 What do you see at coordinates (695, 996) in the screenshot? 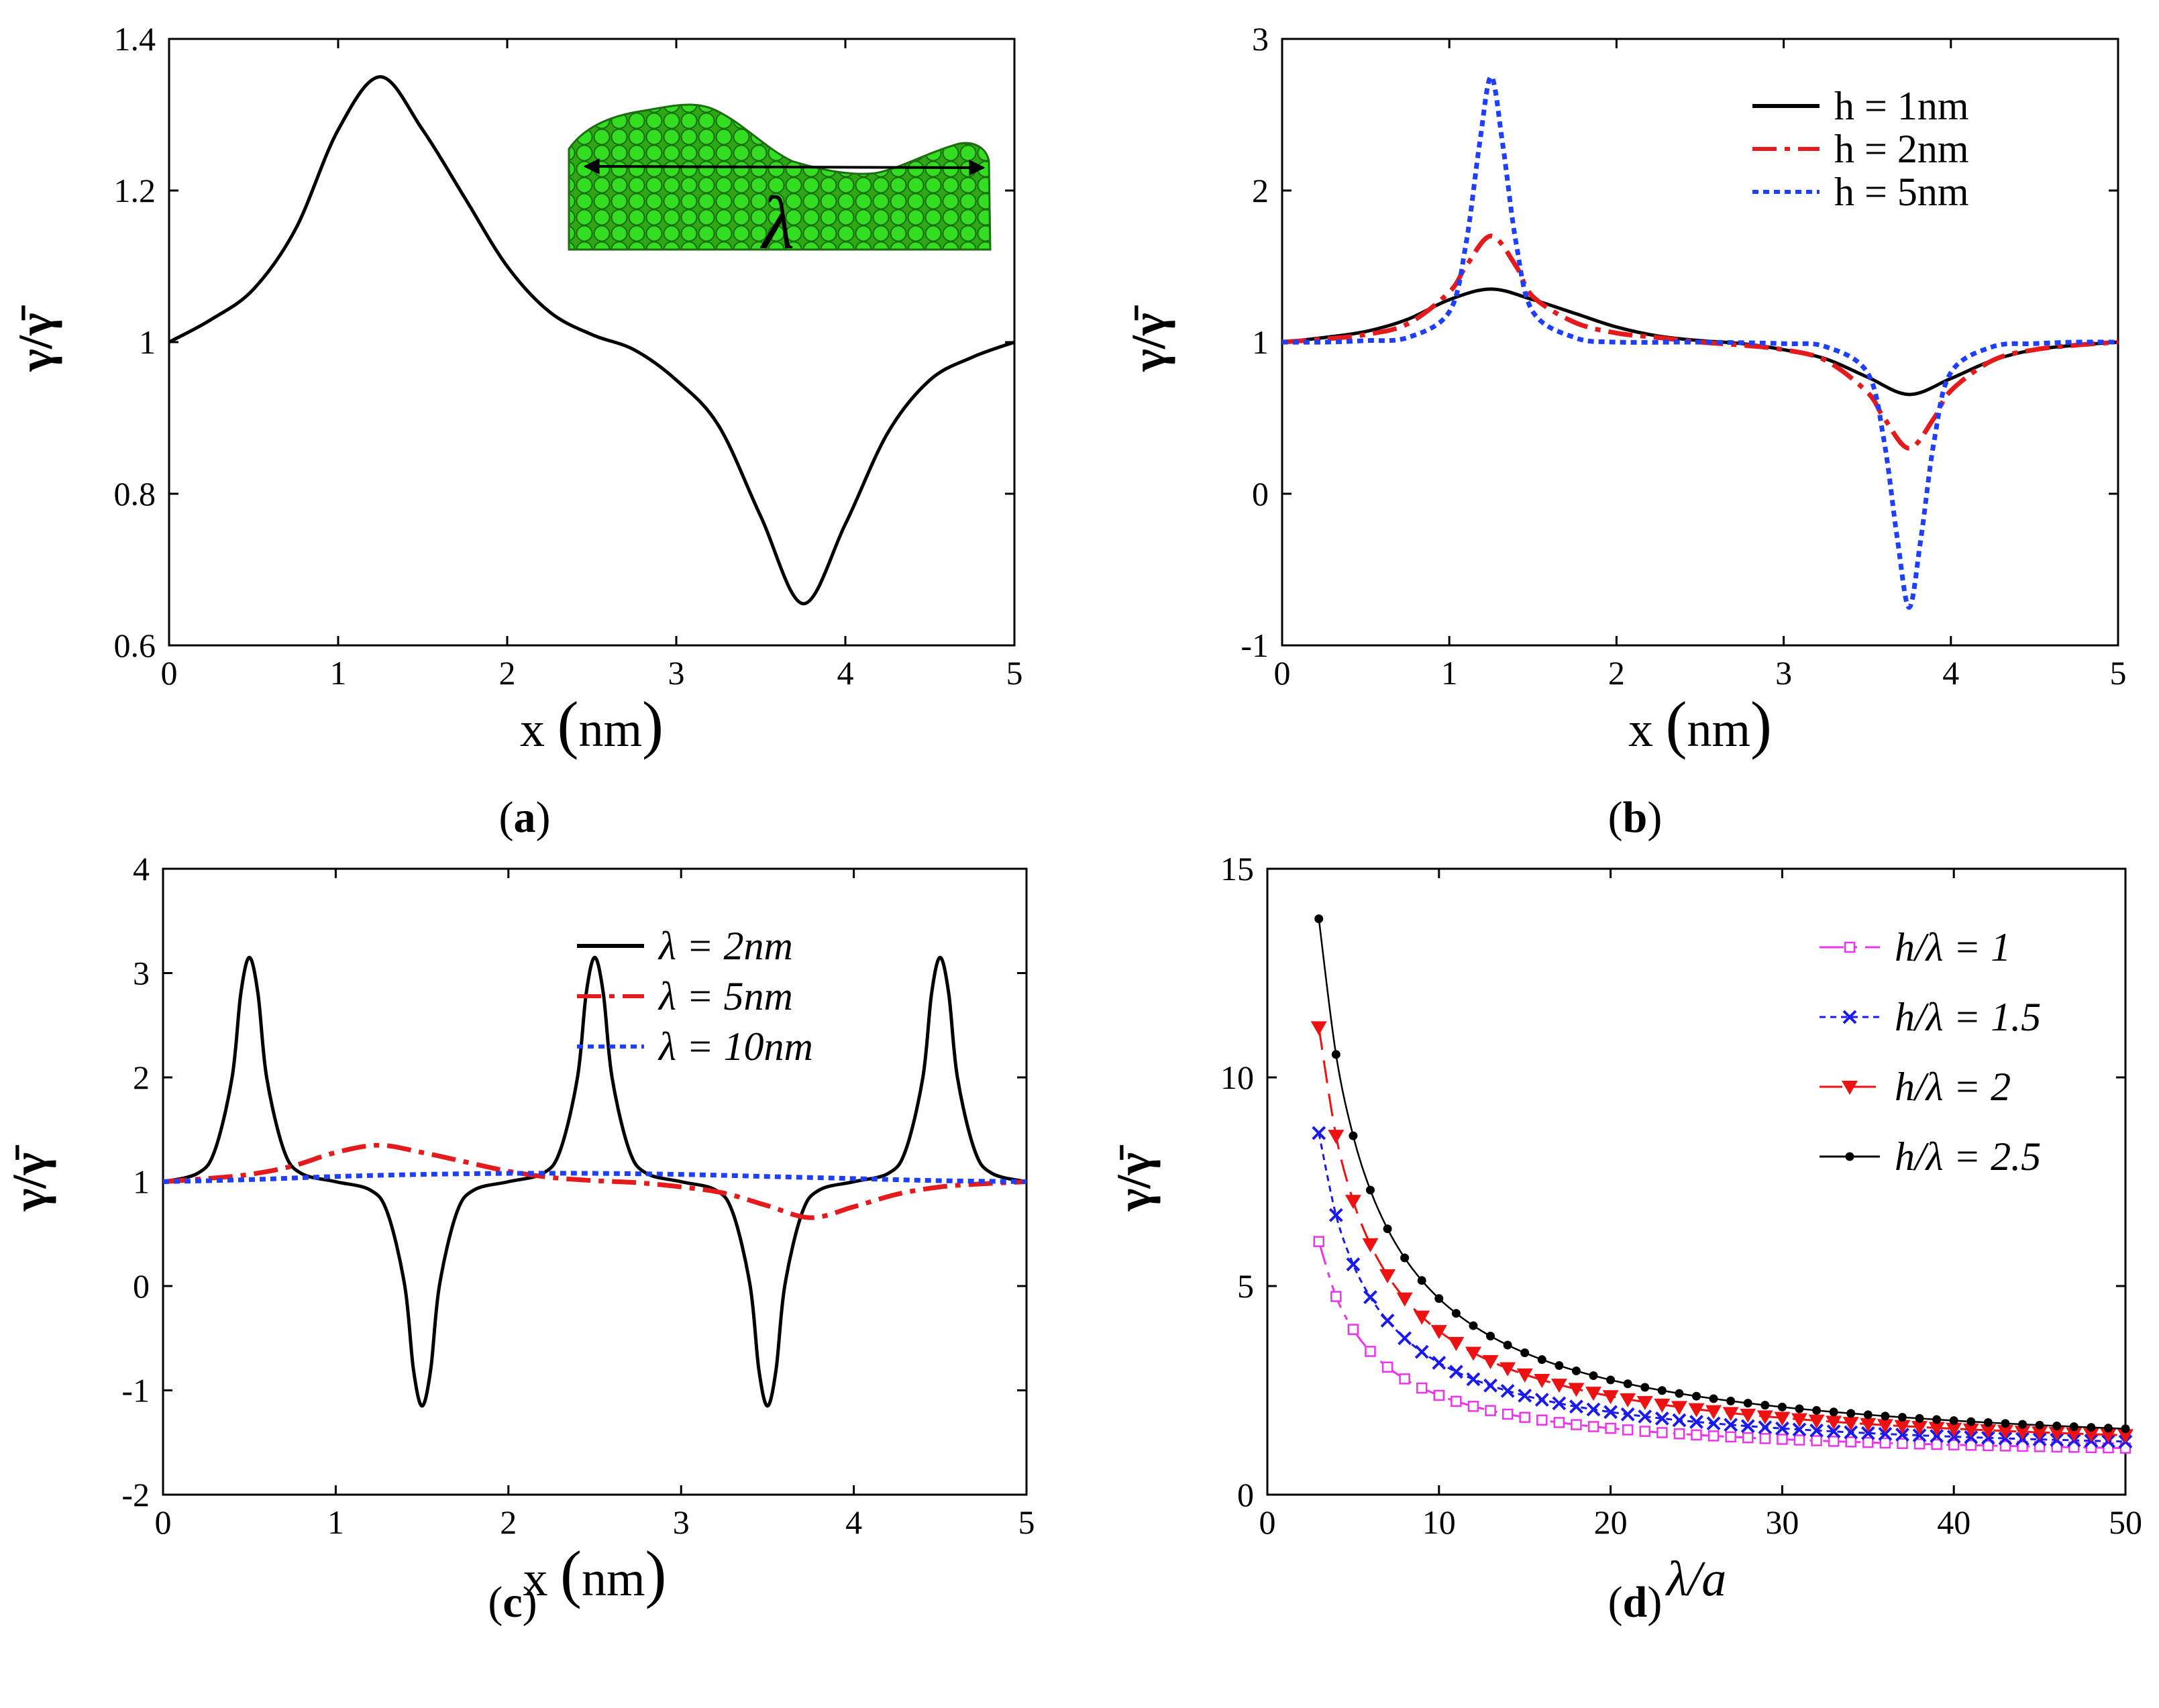
I see `legend: λ = 2nm λ = 5nm λ = 10nm` at bounding box center [695, 996].